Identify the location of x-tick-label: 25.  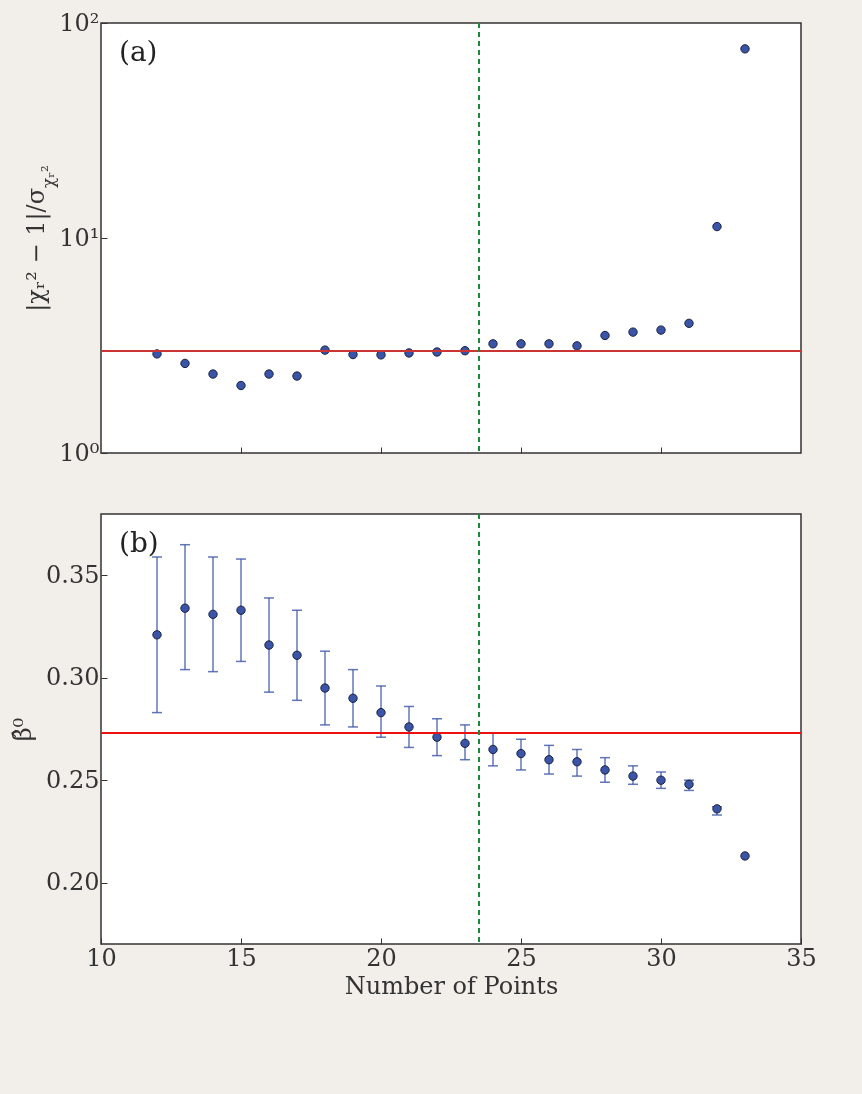
(521, 957).